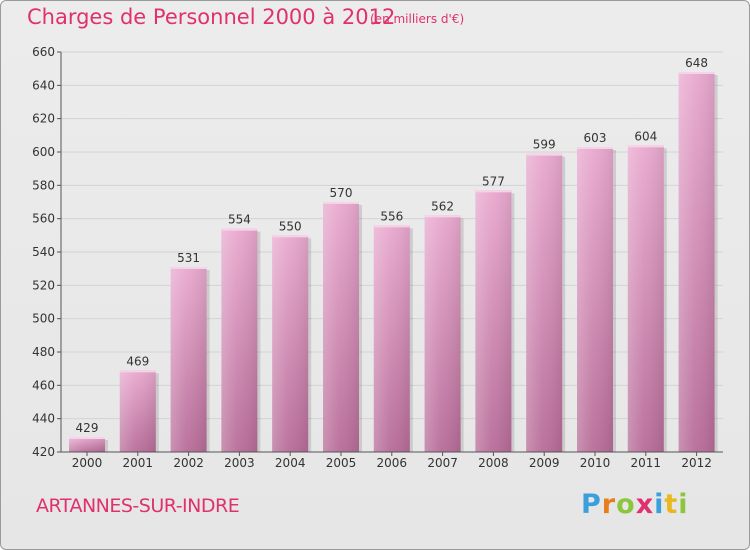 This screenshot has width=750, height=550. I want to click on data-label: 577, so click(493, 181).